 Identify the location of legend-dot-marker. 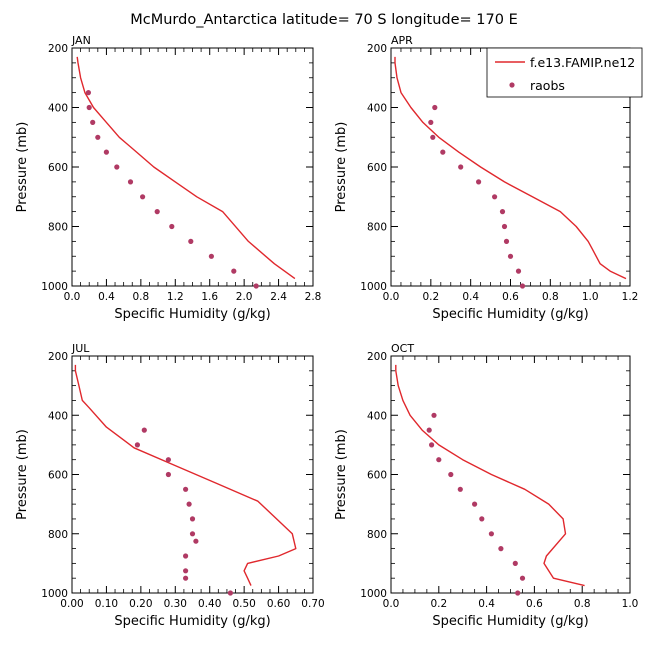
(512, 85).